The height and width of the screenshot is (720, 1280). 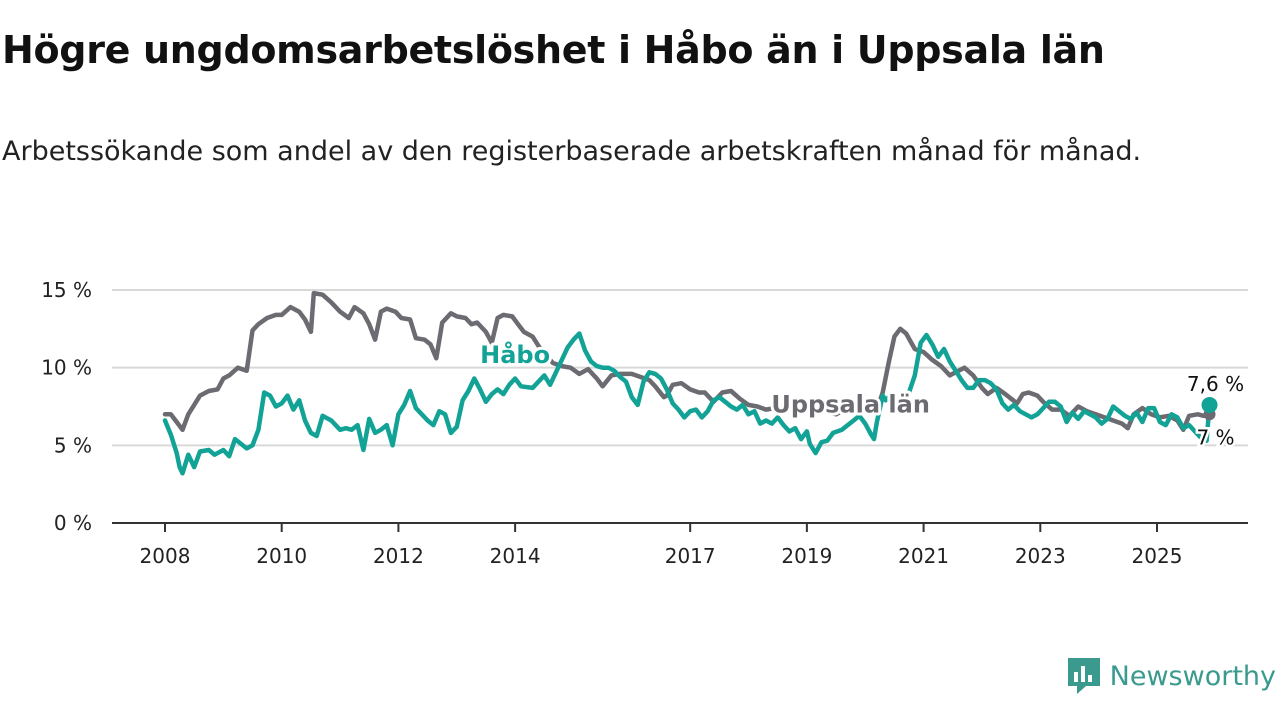 I want to click on newsworthy-icon, so click(x=1083, y=676).